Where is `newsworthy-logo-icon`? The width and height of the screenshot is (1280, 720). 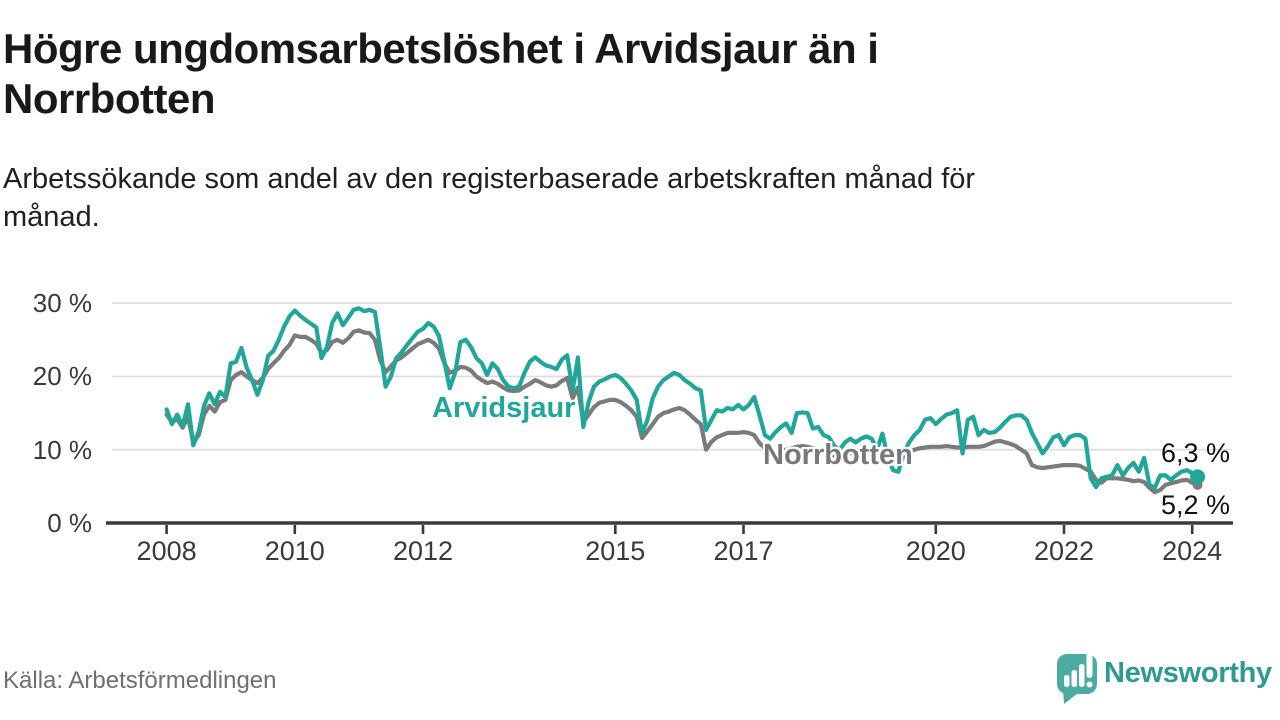
newsworthy-logo-icon is located at coordinates (1077, 677).